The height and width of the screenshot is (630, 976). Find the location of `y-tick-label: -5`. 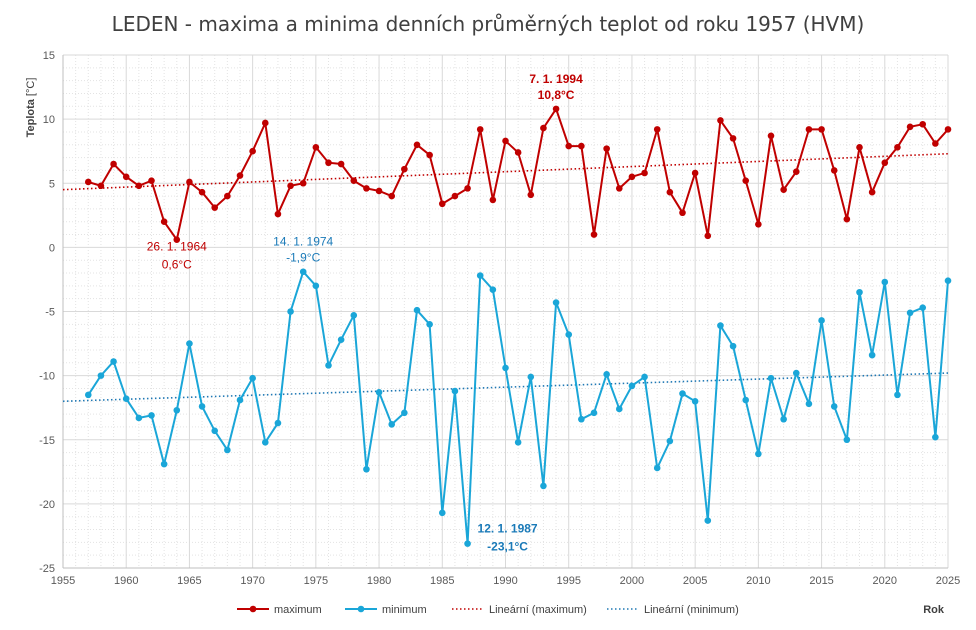

y-tick-label: -5 is located at coordinates (50, 313).